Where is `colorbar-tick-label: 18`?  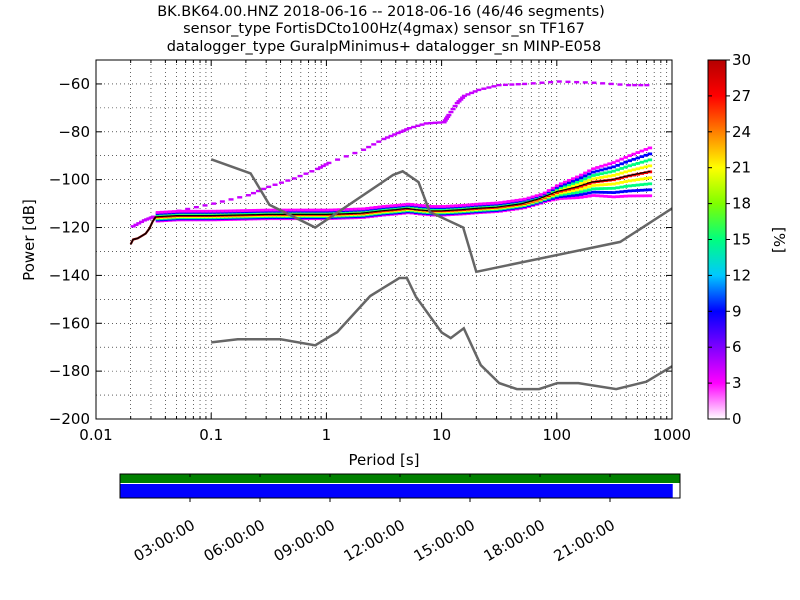
colorbar-tick-label: 18 is located at coordinates (741, 204).